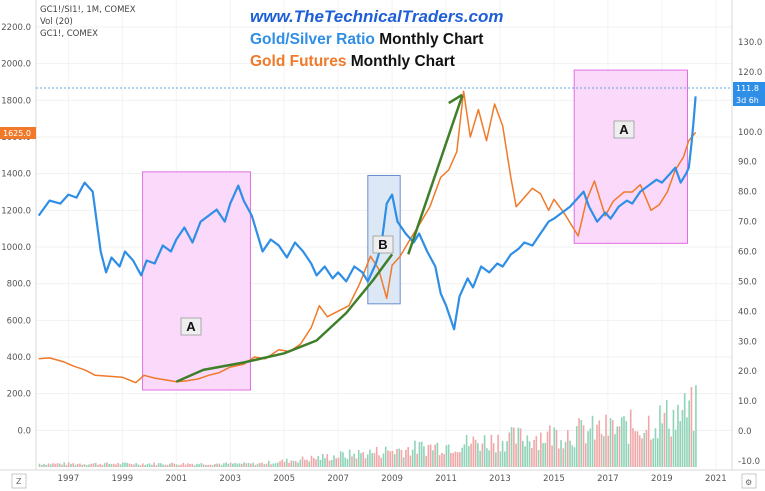  I want to click on header-gold-name: Gold Futures, so click(298, 61).